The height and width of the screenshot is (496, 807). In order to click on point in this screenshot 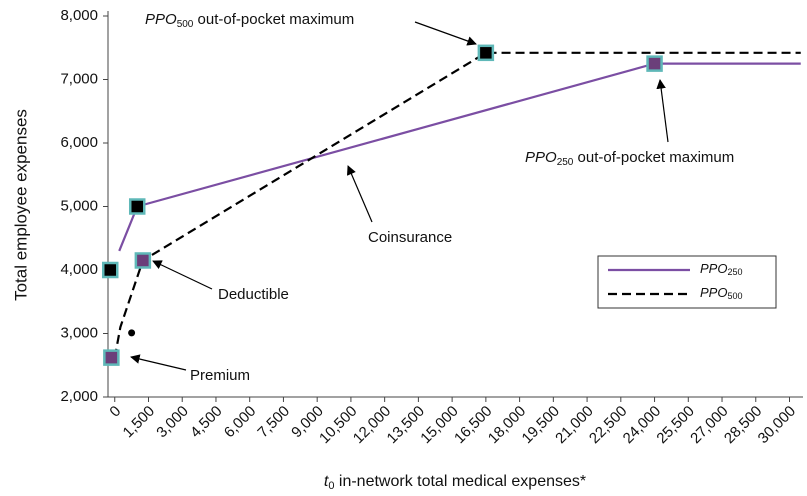, I will do `click(132, 333)`.